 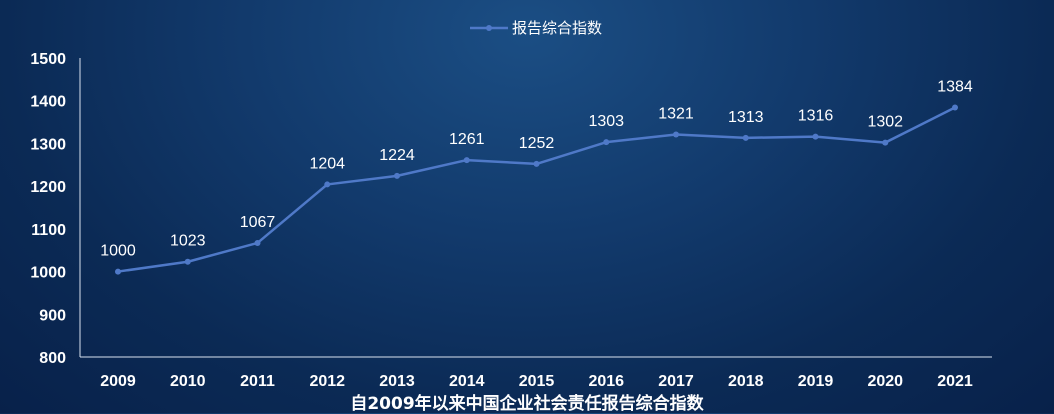 I want to click on x-tick-label: 2021, so click(x=955, y=381).